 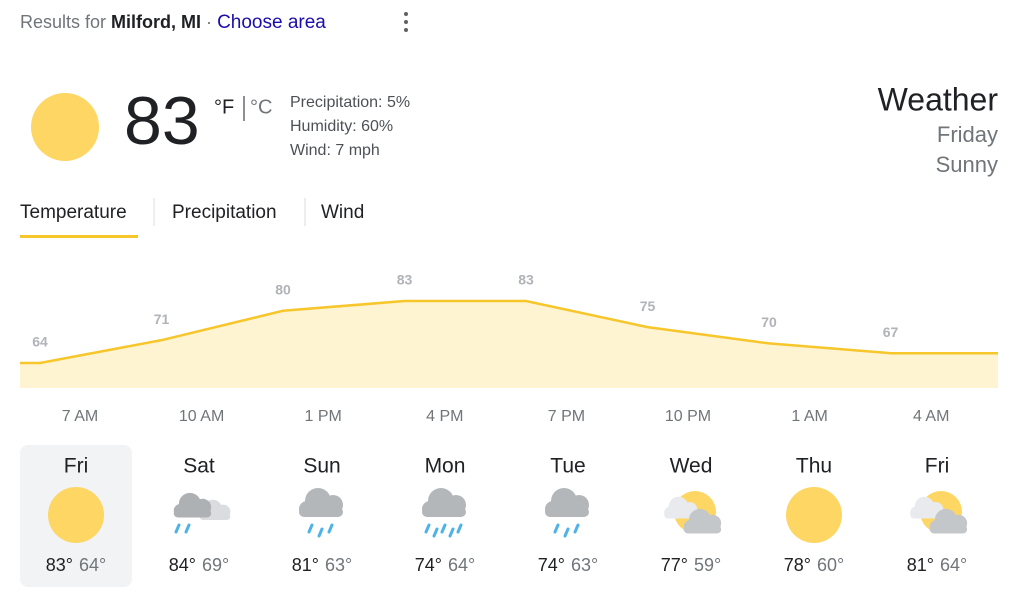 I want to click on hour-label: 7 AM, so click(x=80, y=416).